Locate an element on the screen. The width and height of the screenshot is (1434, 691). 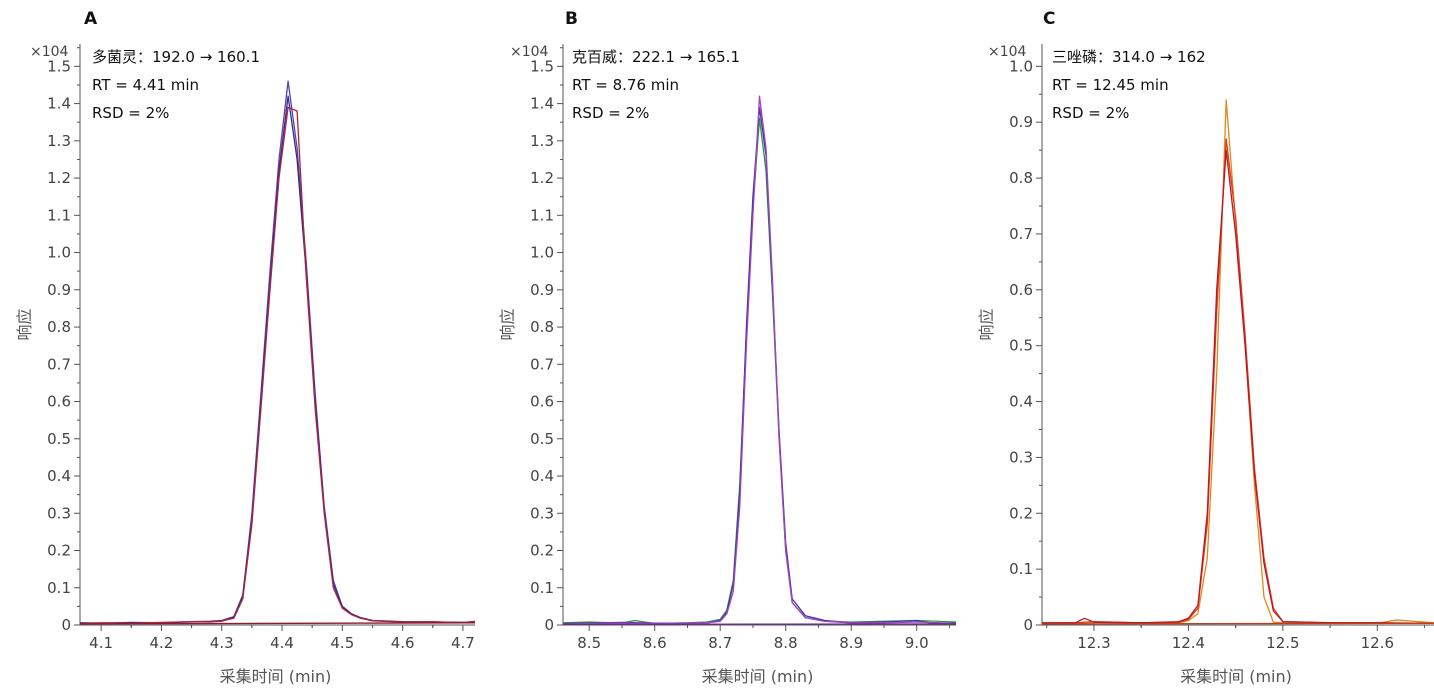
annotation-2: RT = 8.76 min is located at coordinates (625, 85).